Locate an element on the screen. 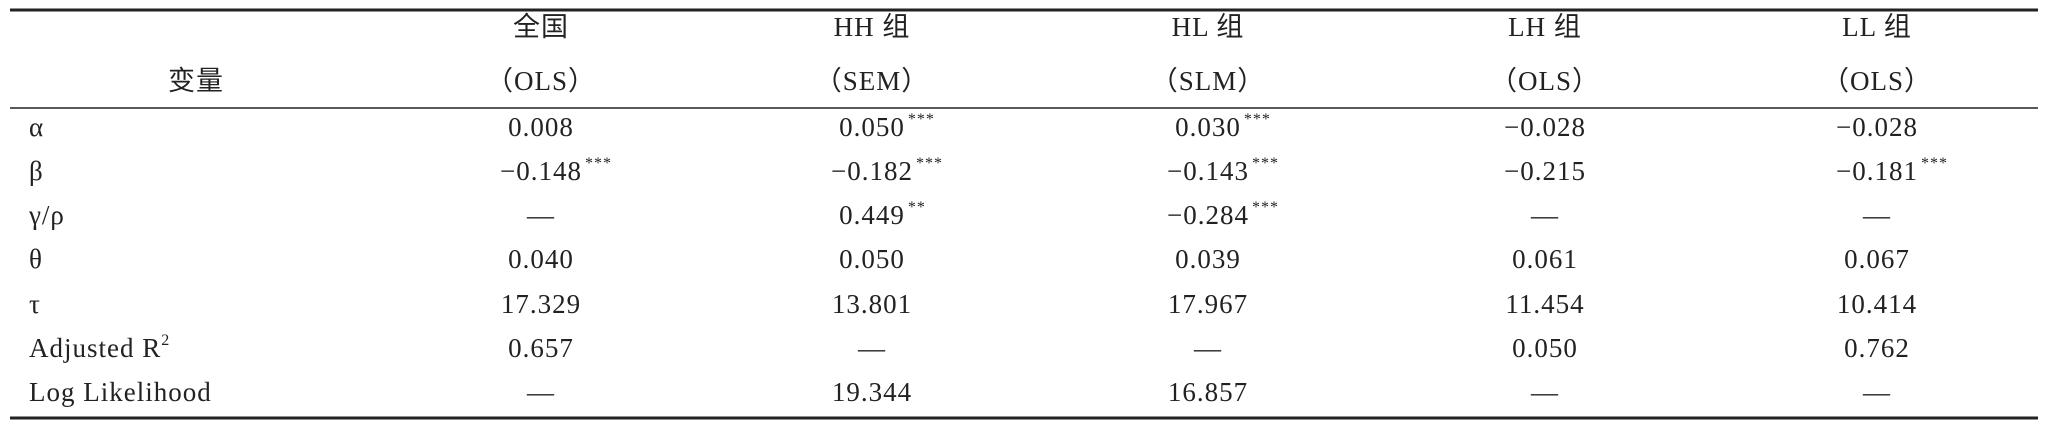 Image resolution: width=2048 pixels, height=432 pixels. cell: 13.801 is located at coordinates (872, 304).